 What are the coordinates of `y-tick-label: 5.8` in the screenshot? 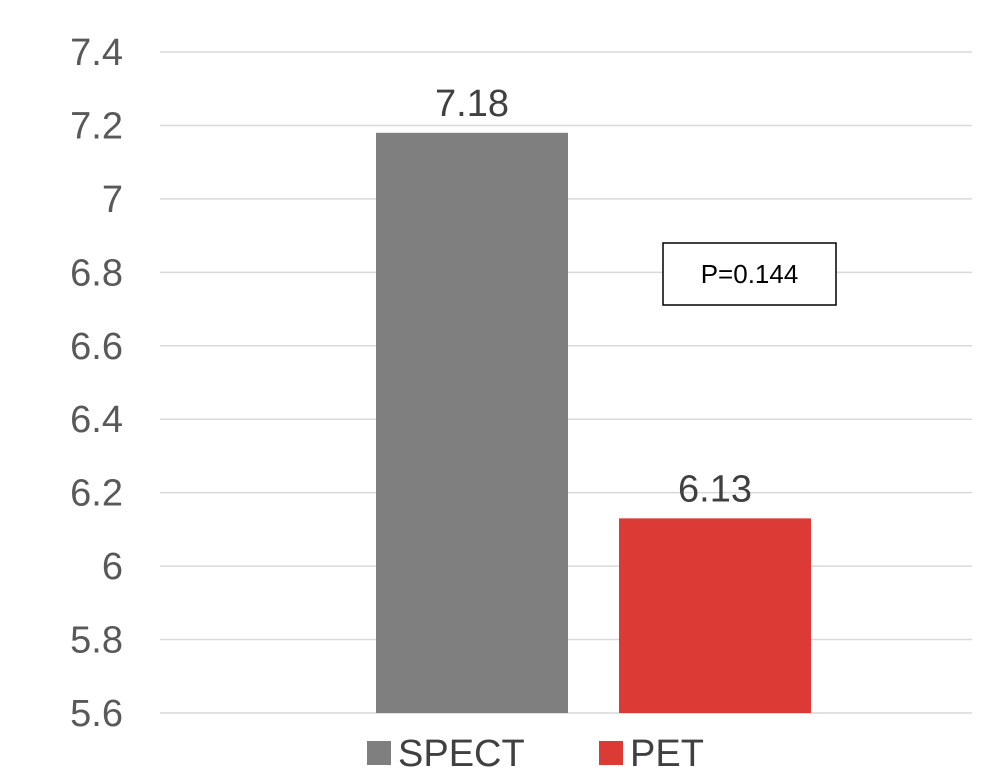 It's located at (96, 641).